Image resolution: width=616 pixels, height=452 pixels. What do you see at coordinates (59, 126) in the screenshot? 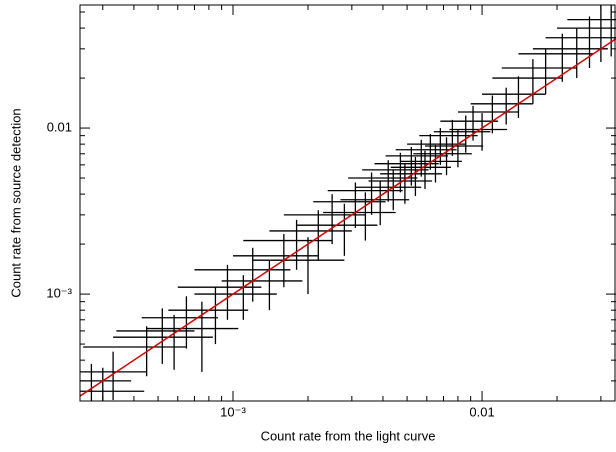
I see `y-tick-label: 0.01` at bounding box center [59, 126].